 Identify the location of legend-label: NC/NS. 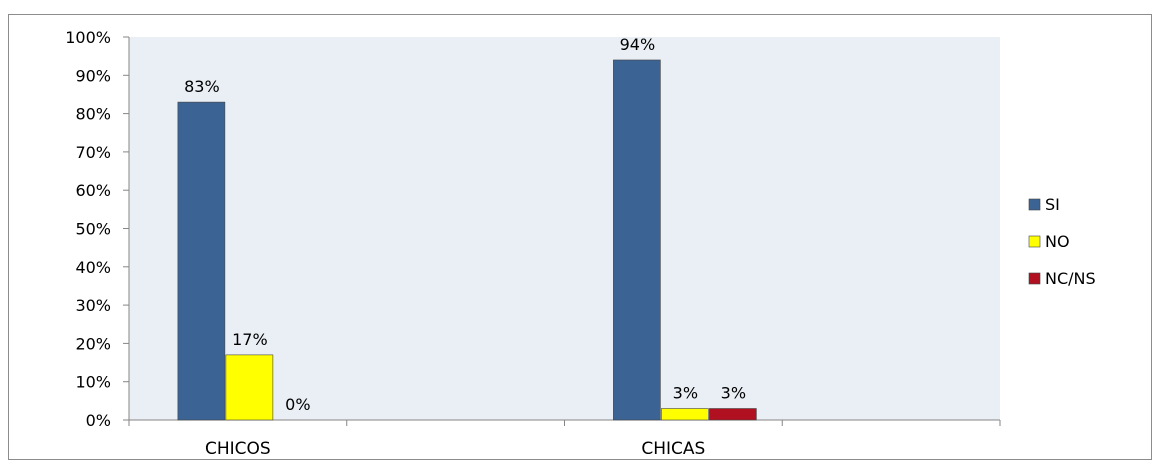
(1070, 278).